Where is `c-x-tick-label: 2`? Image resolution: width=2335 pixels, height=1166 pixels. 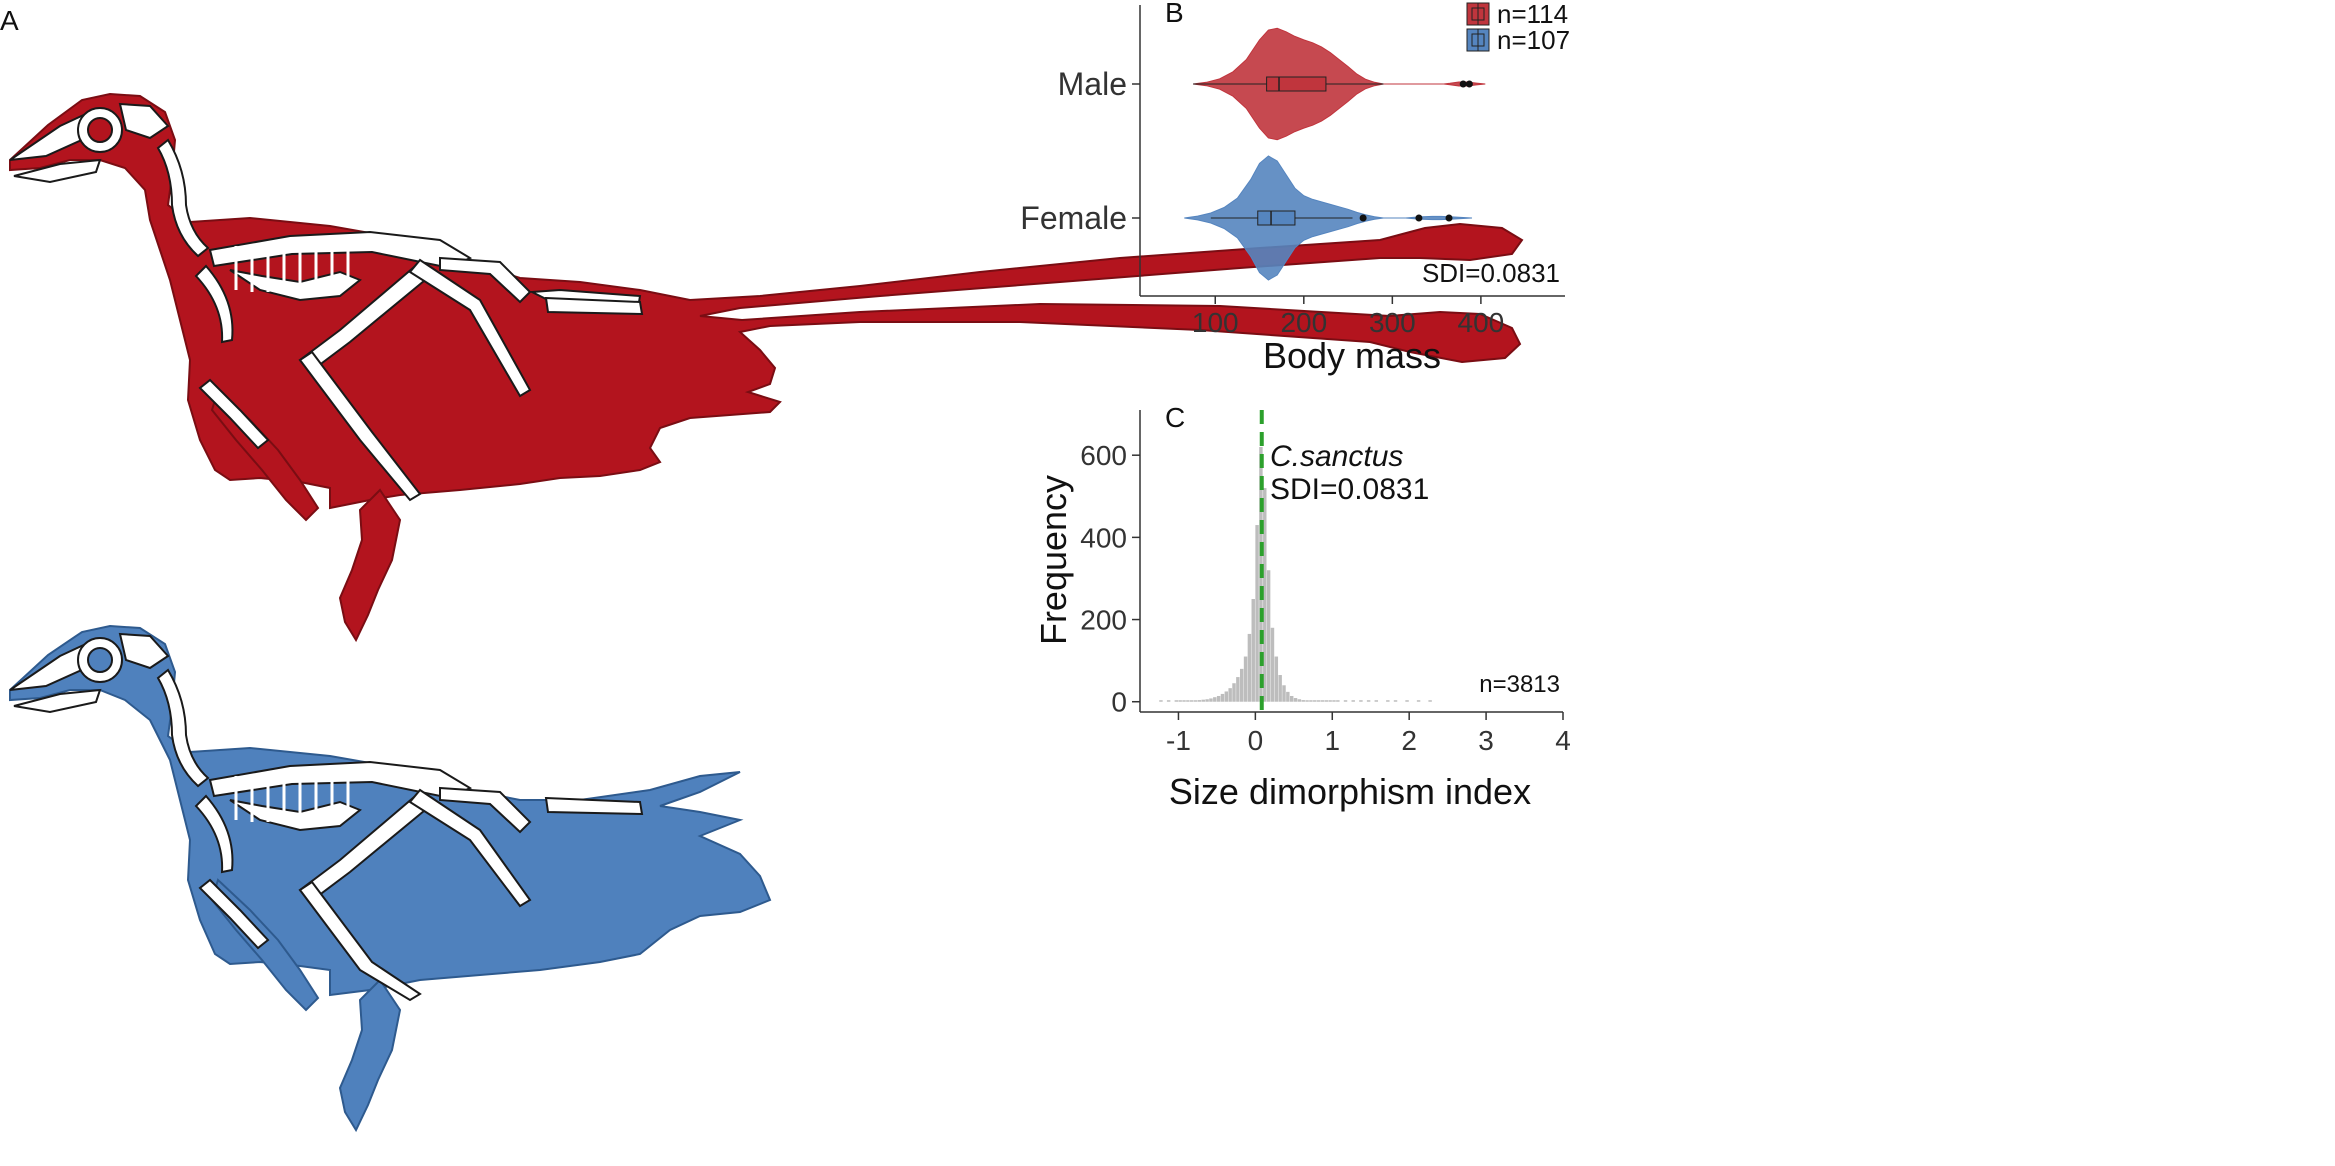 c-x-tick-label: 2 is located at coordinates (1409, 740).